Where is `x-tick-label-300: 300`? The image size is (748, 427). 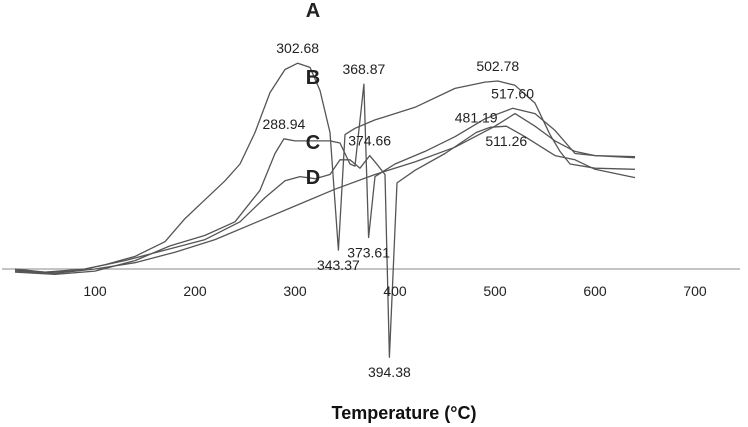 x-tick-label-300: 300 is located at coordinates (295, 291).